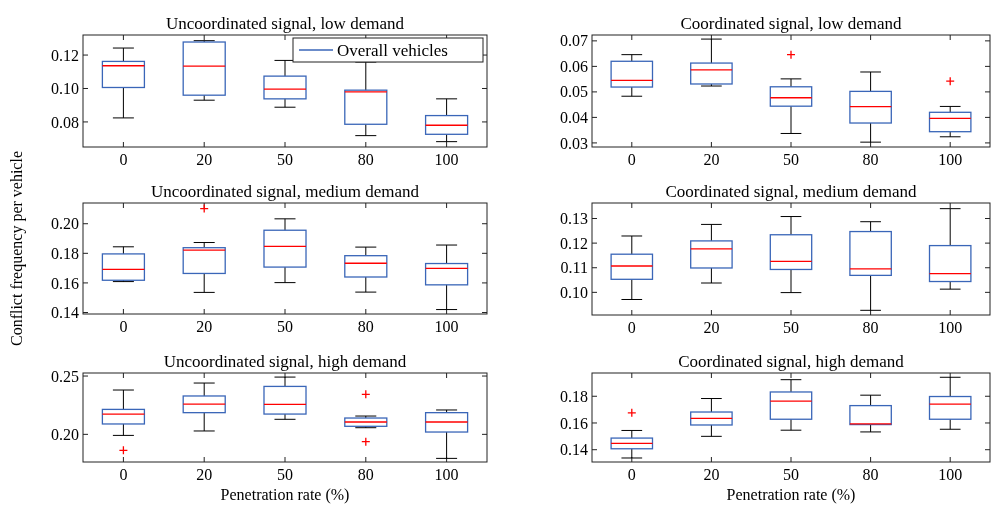 This screenshot has width=1005, height=511. I want to click on chart-title: Coordinated signal, high demand, so click(791, 361).